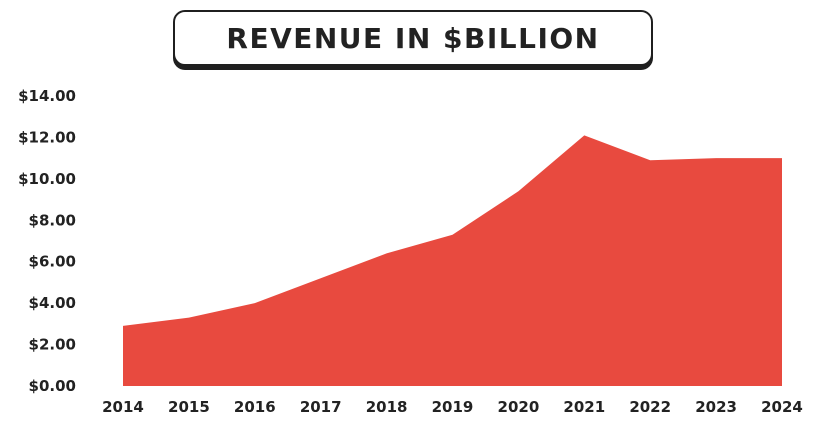  I want to click on x-tick-label: 2019, so click(453, 407).